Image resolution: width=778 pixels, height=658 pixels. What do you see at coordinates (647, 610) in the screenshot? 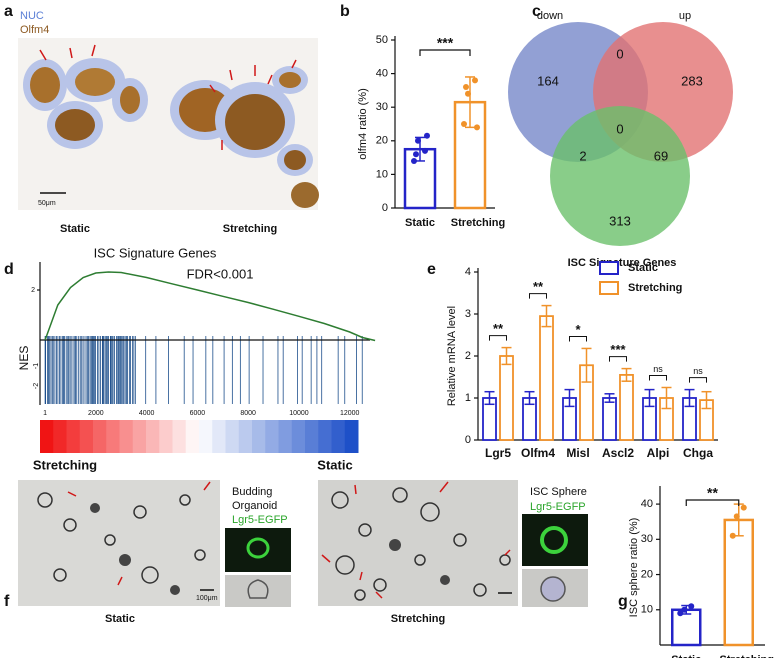
I see `y-tick-label: 10` at bounding box center [647, 610].